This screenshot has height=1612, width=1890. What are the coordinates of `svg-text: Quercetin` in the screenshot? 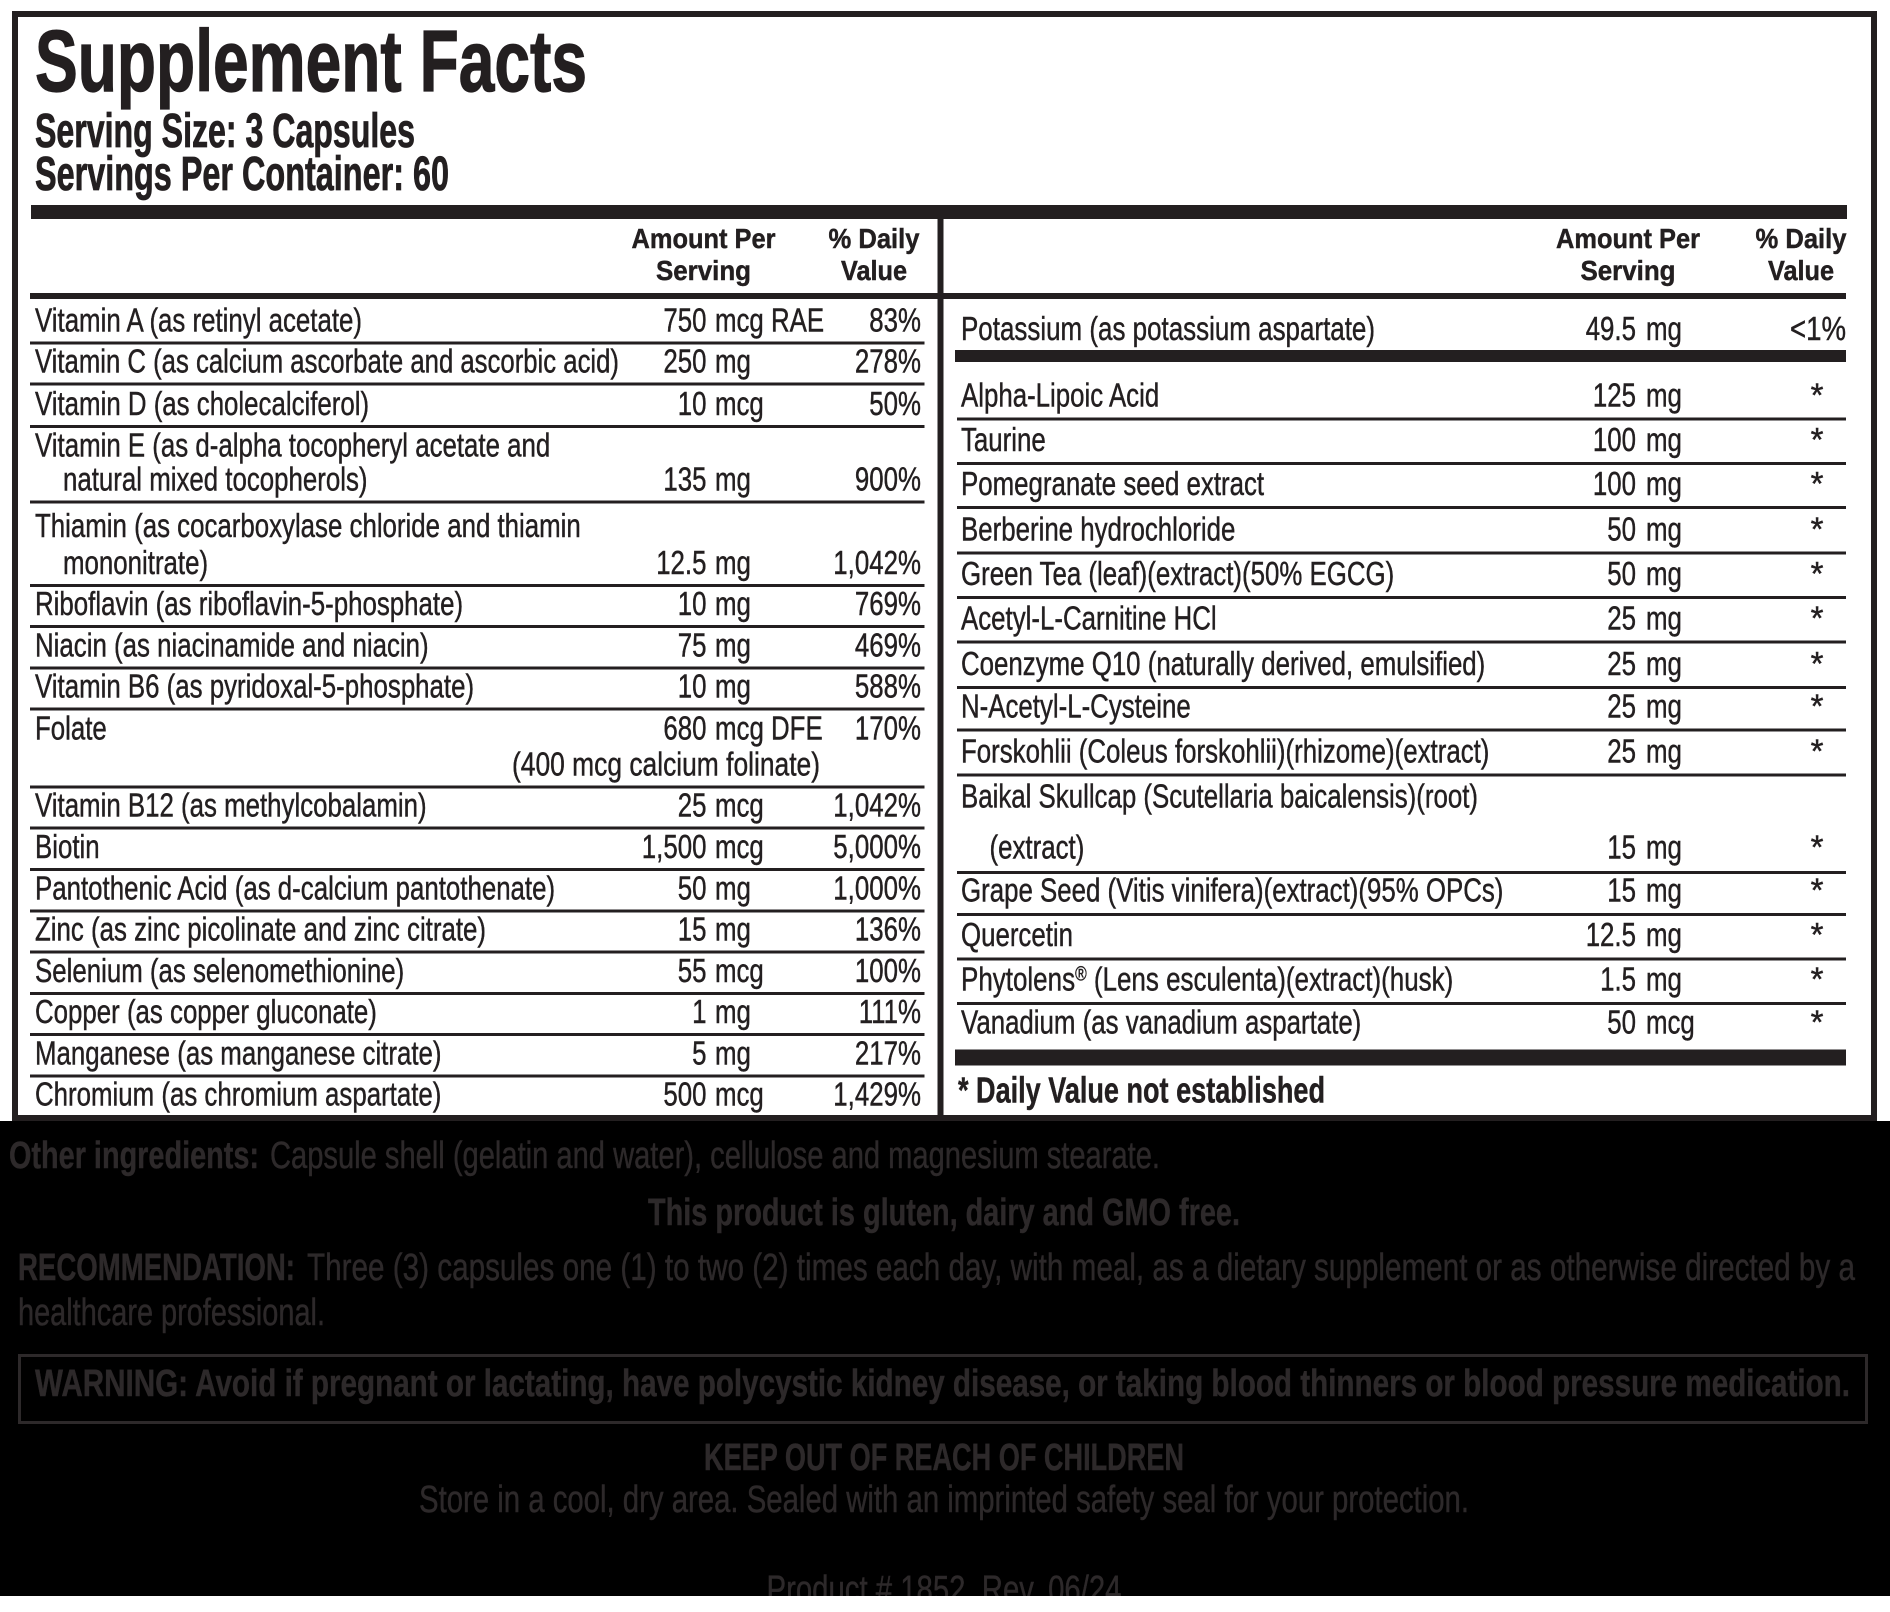 It's located at (1017, 934).